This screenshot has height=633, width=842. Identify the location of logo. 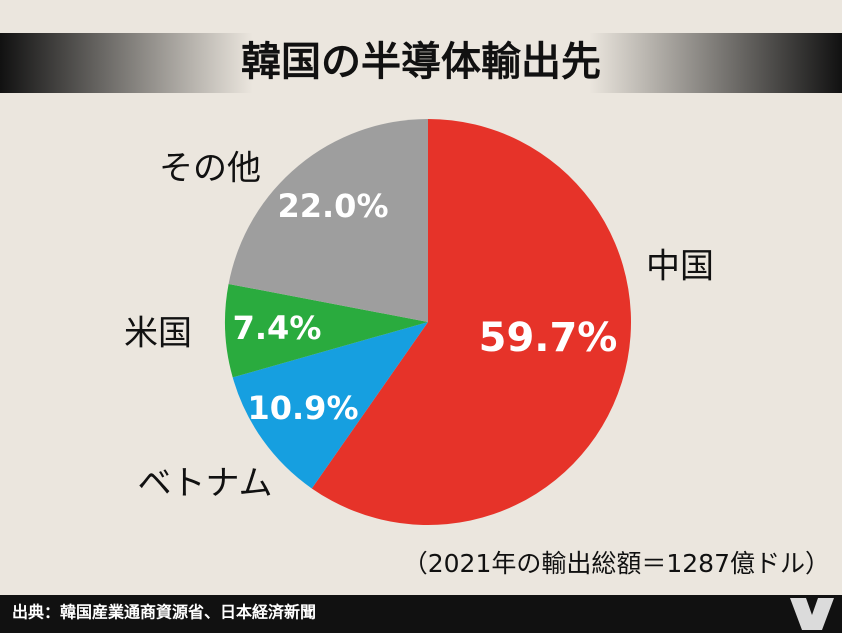
(812, 614).